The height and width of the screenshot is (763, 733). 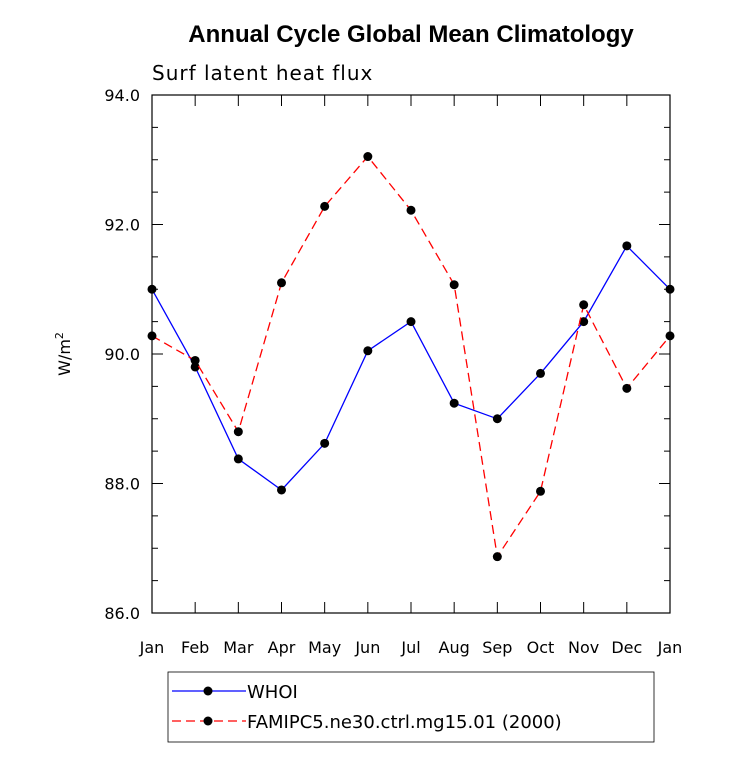 What do you see at coordinates (122, 225) in the screenshot?
I see `y-tick-label: 92.0` at bounding box center [122, 225].